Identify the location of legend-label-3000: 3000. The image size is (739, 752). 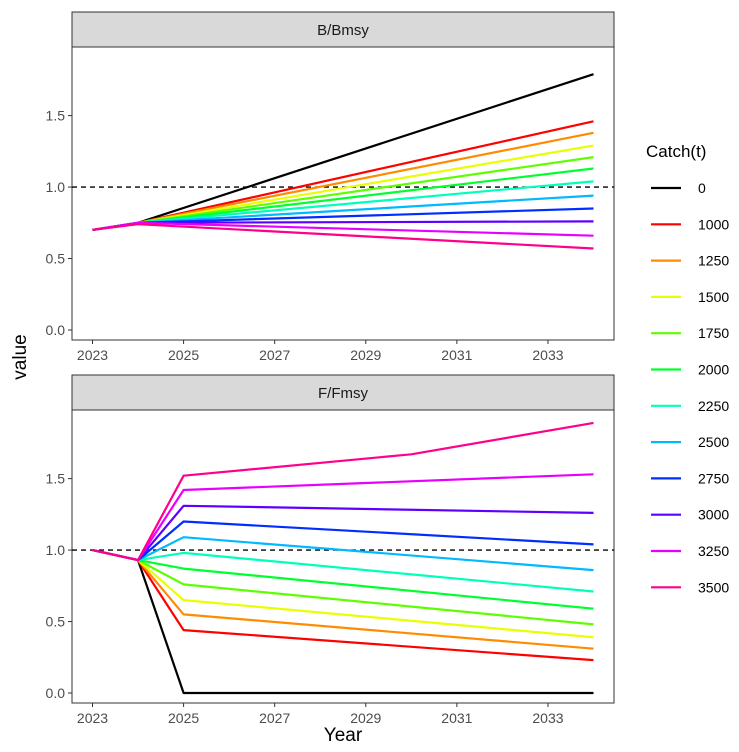
(713, 515).